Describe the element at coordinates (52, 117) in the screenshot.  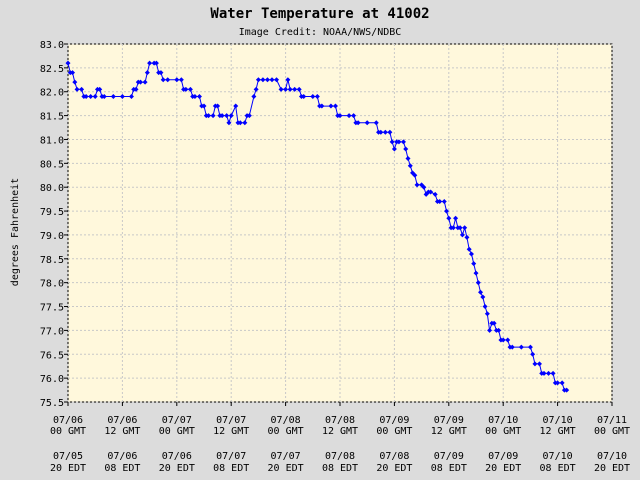
I see `y-tick-label: 81.5` at that location.